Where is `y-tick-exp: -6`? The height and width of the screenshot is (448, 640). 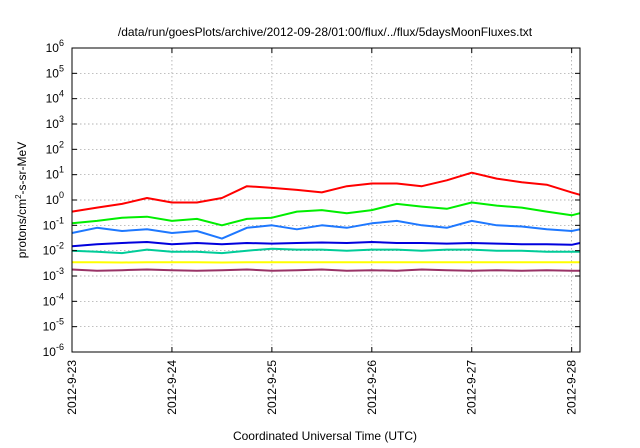
y-tick-exp: -6 is located at coordinates (60, 347).